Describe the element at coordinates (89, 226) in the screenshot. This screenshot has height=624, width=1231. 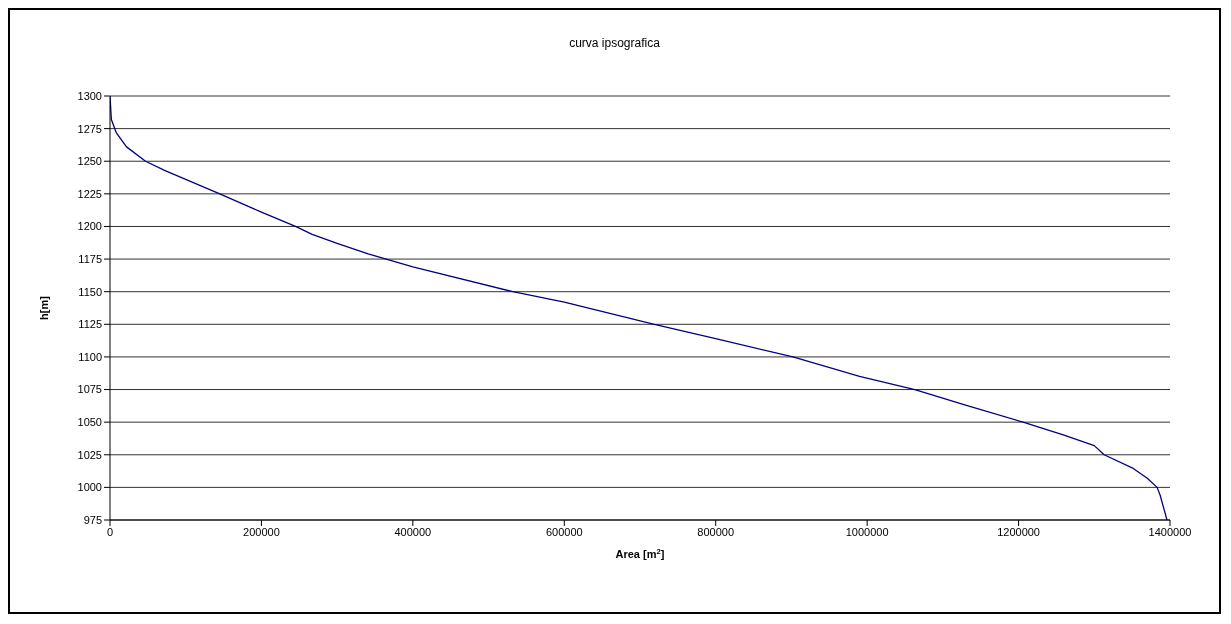
I see `y-tick-label: 1200` at that location.